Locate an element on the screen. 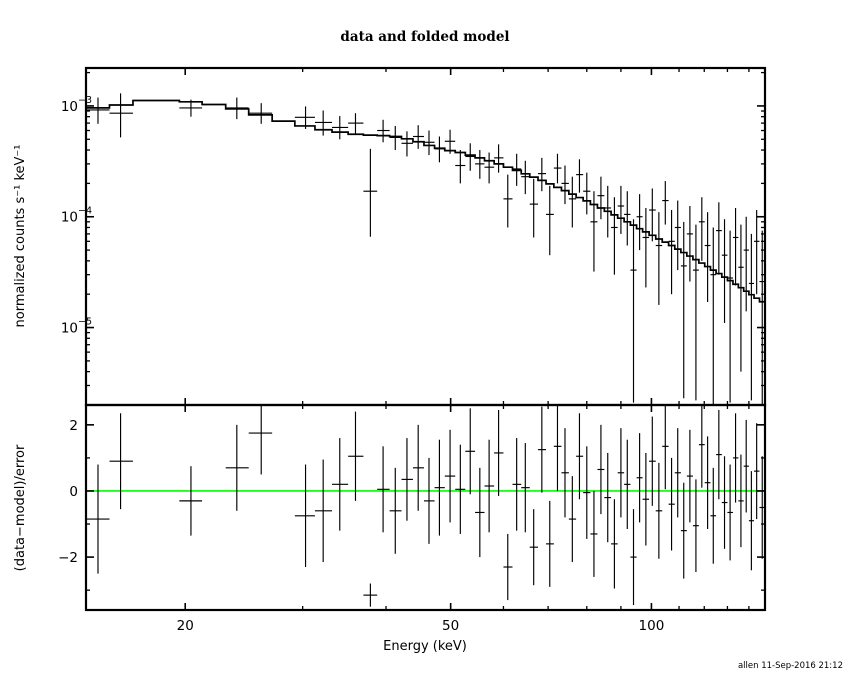  x-tick-label: 50 is located at coordinates (450, 626).